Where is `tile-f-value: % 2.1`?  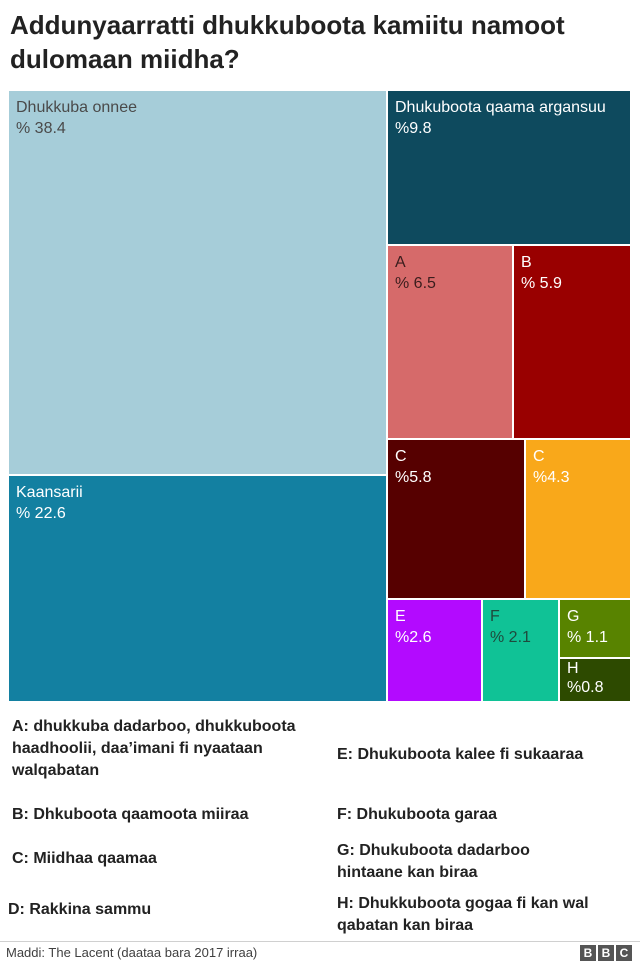
tile-f-value: % 2.1 is located at coordinates (510, 637).